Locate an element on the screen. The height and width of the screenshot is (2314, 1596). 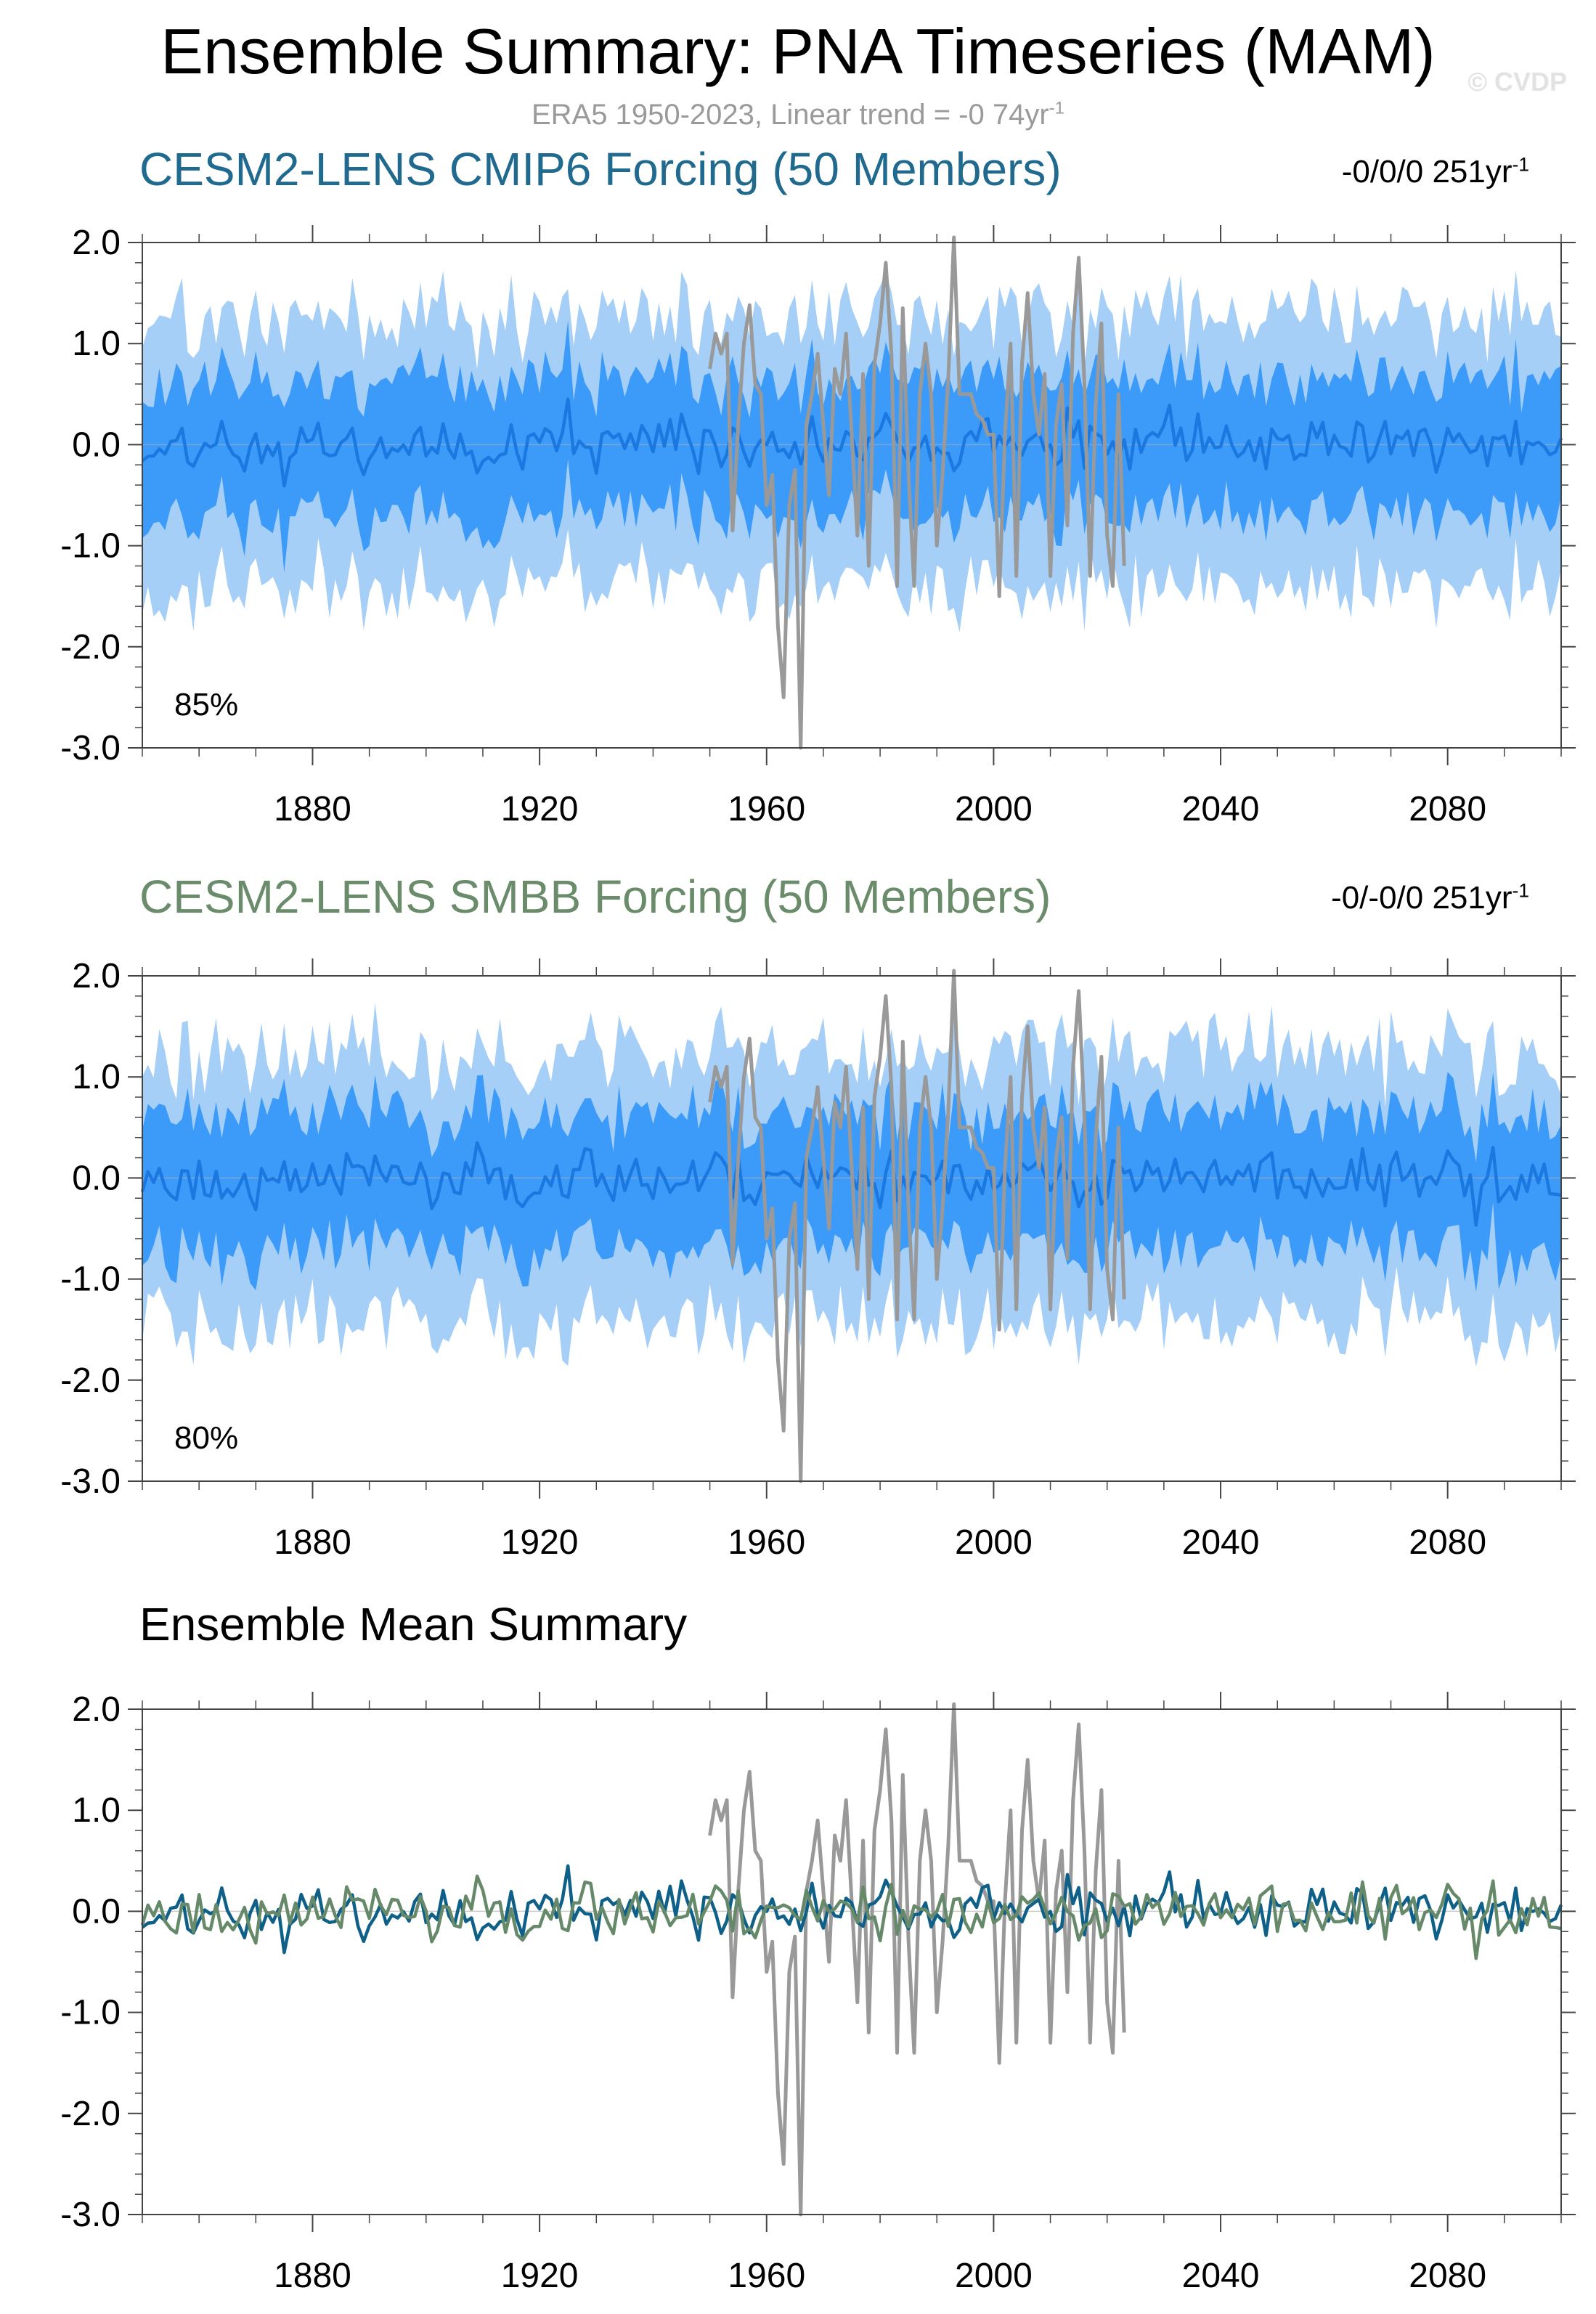
panel-smbb-trend-exponent: -1 is located at coordinates (1520, 891).